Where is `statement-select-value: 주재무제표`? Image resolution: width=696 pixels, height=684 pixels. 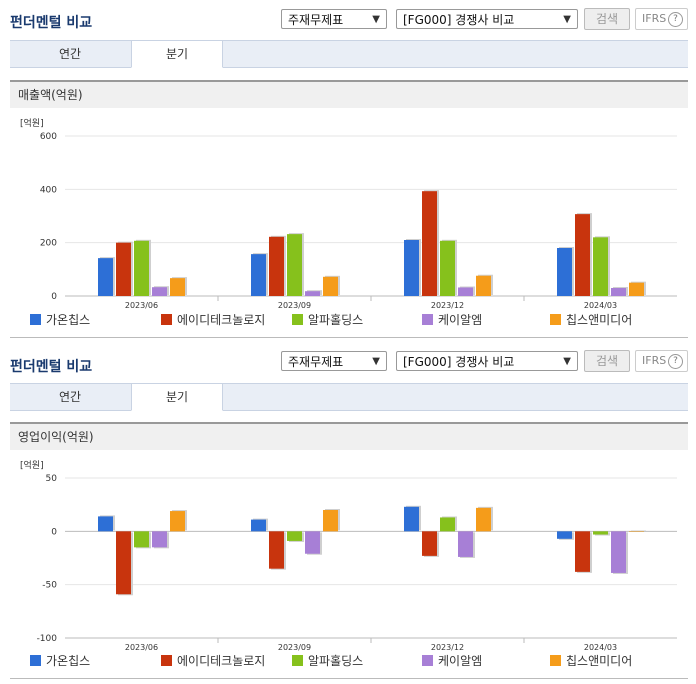 statement-select-value: 주재무제표 is located at coordinates (316, 362).